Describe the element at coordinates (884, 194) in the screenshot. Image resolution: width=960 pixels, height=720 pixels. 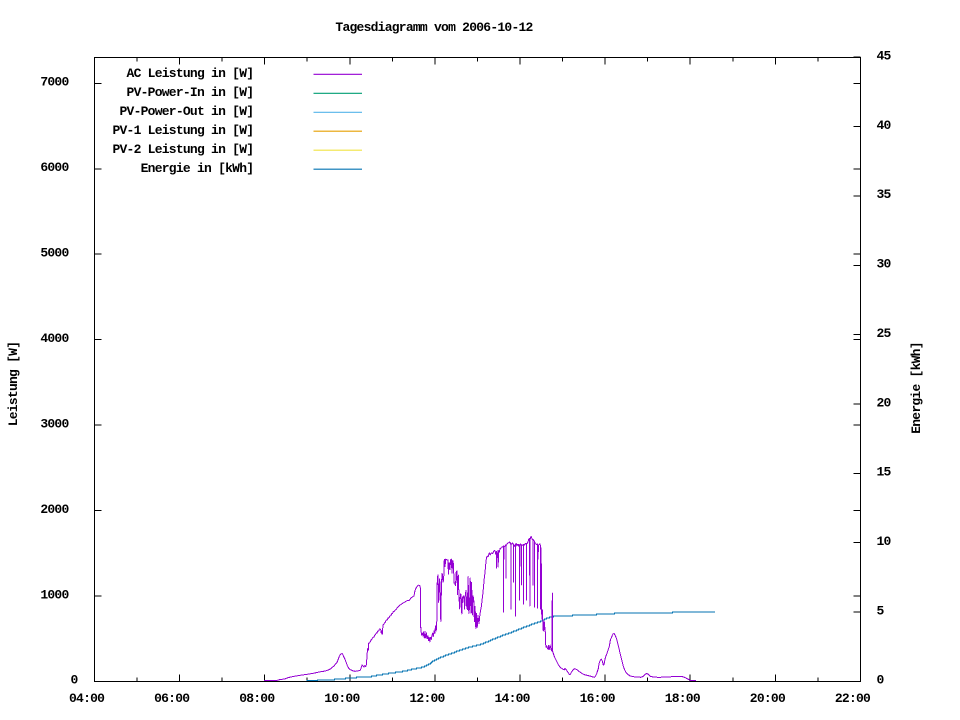
I see `svg-text: 35` at that location.